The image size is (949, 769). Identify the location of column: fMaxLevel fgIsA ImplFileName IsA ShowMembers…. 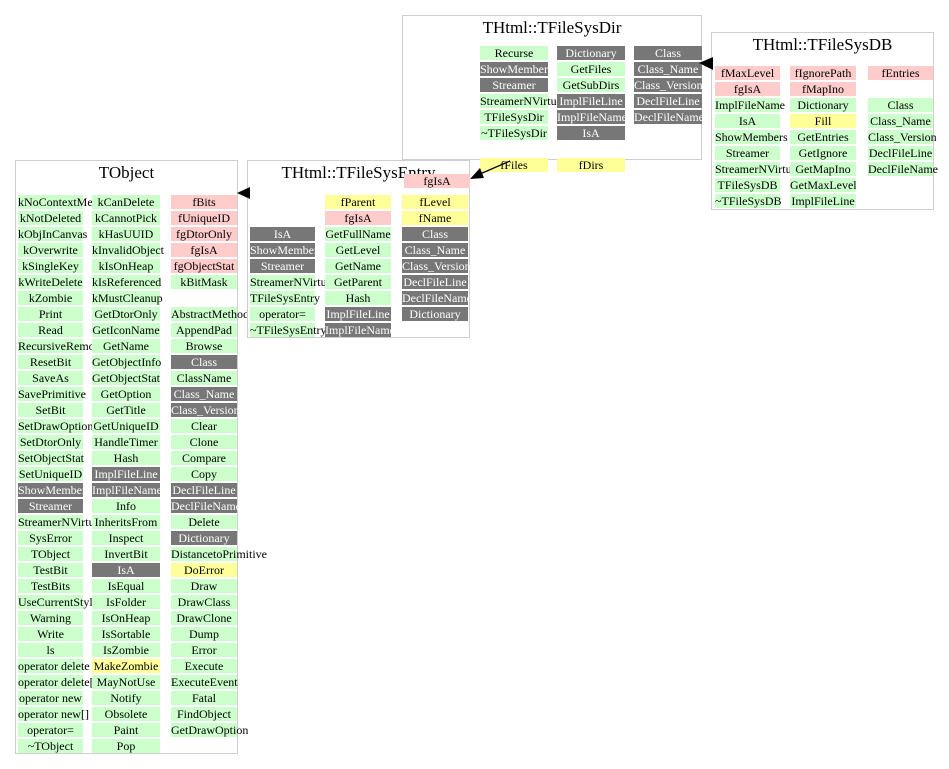
(758, 138).